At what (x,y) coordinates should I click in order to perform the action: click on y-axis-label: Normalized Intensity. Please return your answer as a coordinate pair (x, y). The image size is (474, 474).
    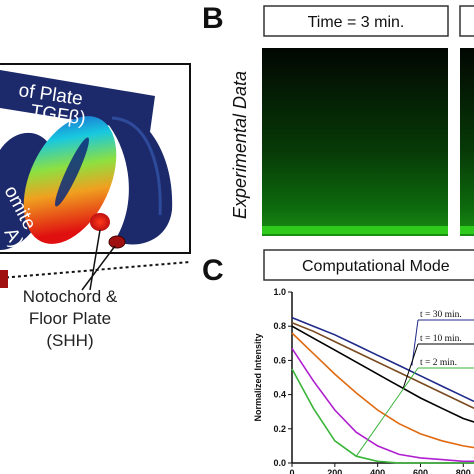
    Looking at the image, I should click on (258, 377).